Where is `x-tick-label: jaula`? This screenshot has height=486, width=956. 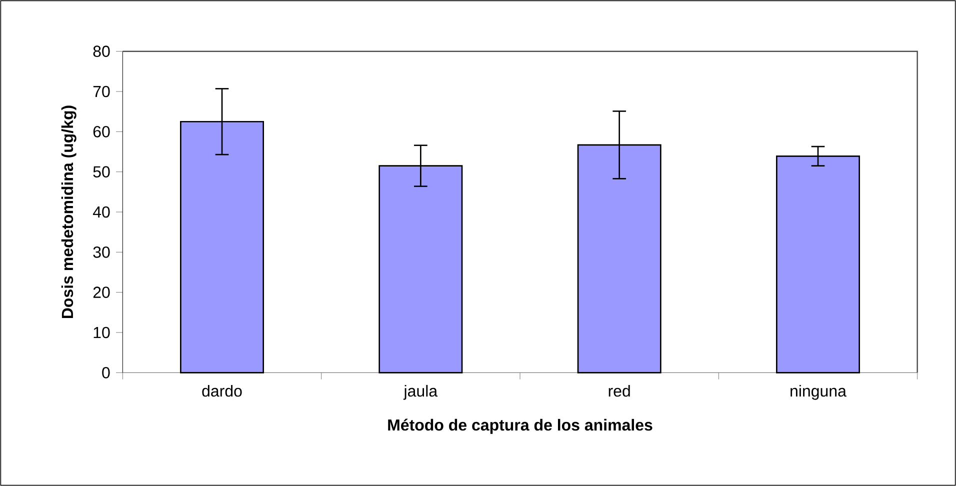
x-tick-label: jaula is located at coordinates (420, 392).